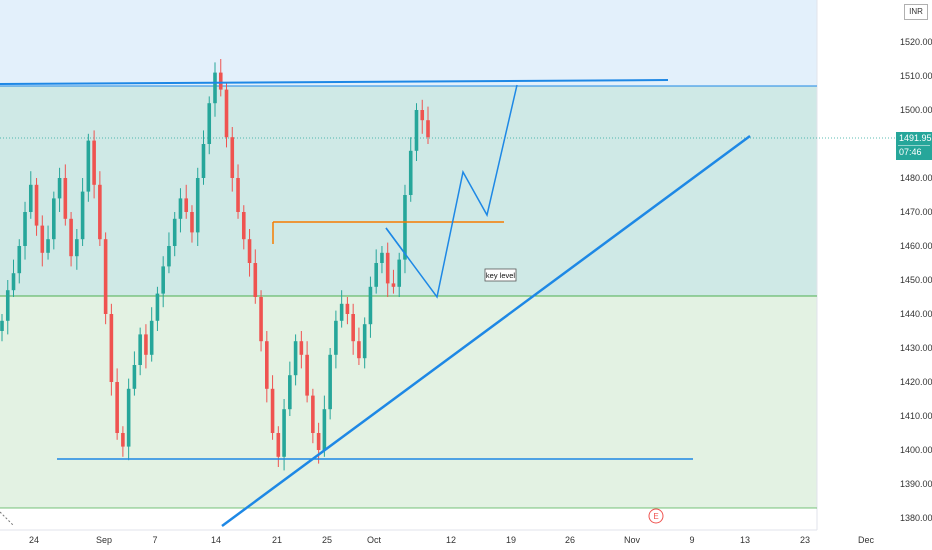 This screenshot has height=550, width=932. I want to click on time-tick-13: 23, so click(805, 540).